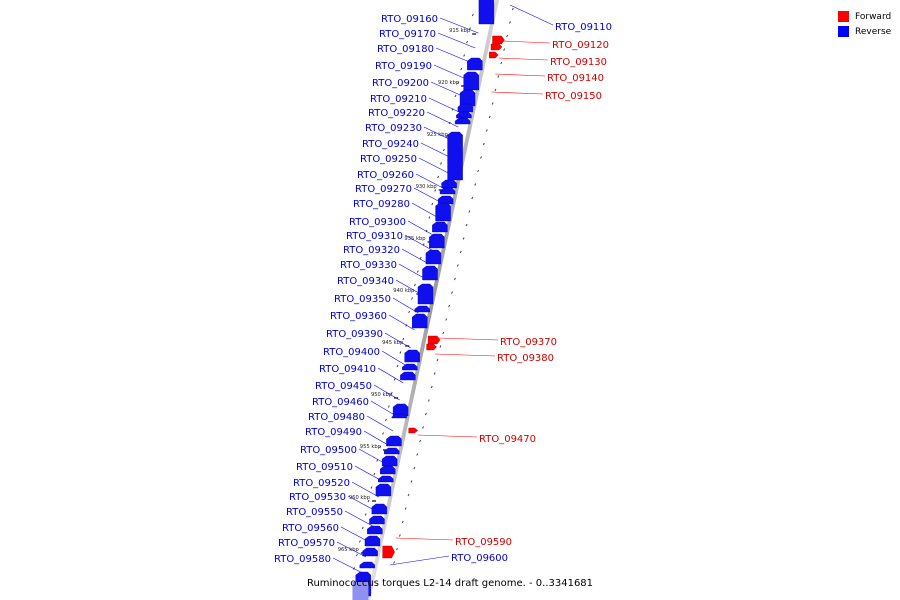 The height and width of the screenshot is (600, 900). What do you see at coordinates (400, 83) in the screenshot?
I see `gene-label-rto_09200: RTO_09200` at bounding box center [400, 83].